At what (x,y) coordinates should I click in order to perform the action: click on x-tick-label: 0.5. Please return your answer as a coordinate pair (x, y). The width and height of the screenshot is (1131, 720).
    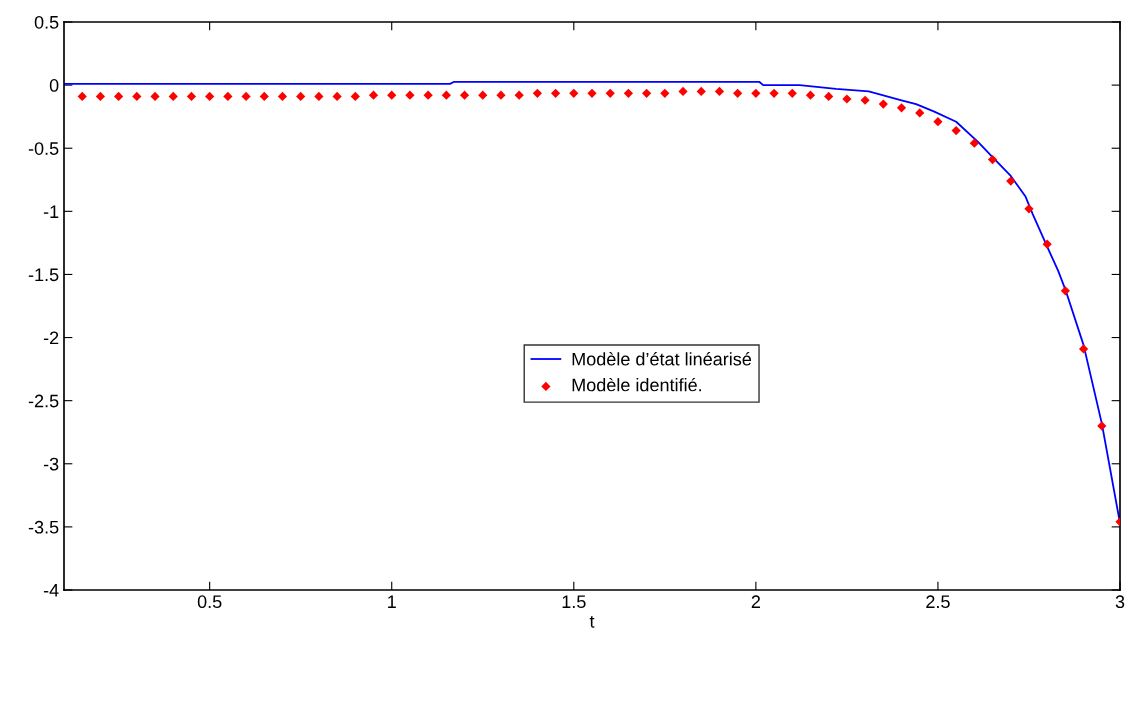
    Looking at the image, I should click on (209, 602).